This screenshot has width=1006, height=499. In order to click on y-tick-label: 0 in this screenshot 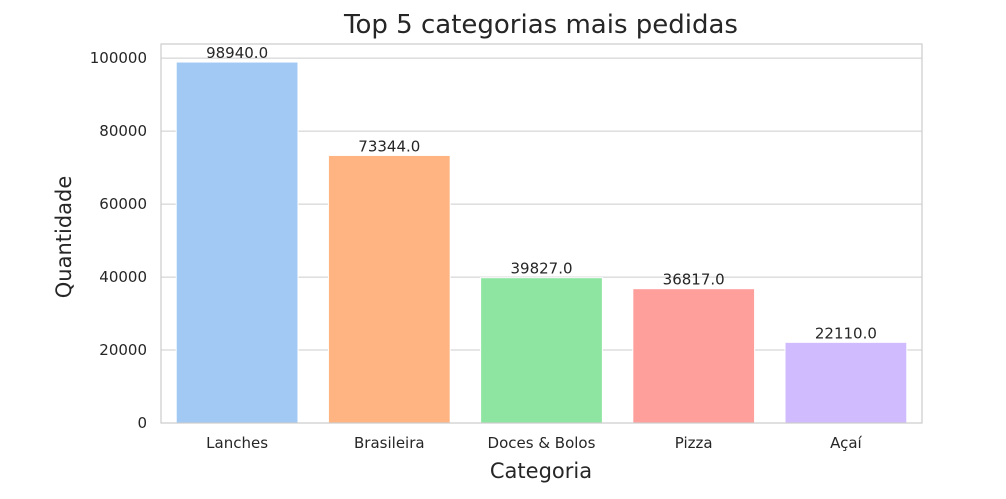, I will do `click(142, 423)`.